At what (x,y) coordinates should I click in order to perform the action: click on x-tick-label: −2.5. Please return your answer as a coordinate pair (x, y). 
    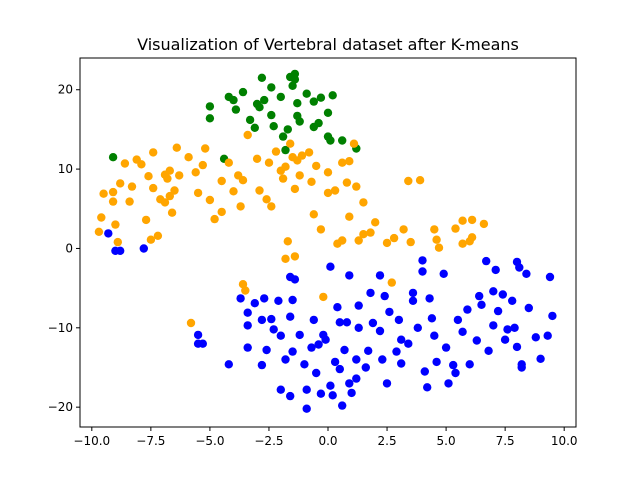
    Looking at the image, I should click on (268, 441).